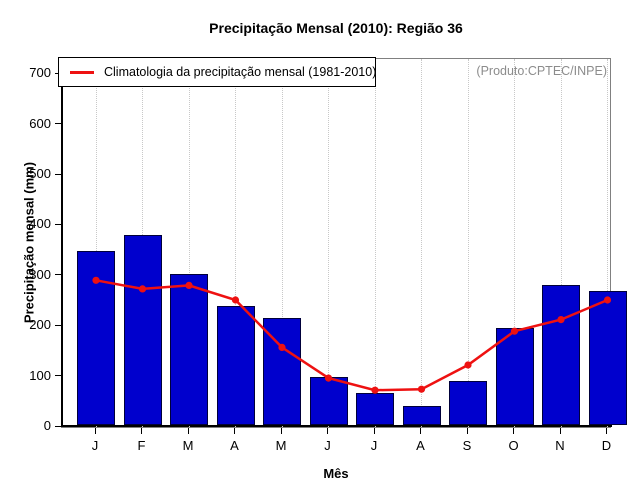  Describe the element at coordinates (336, 473) in the screenshot. I see `x-axis-label: Mês` at that location.